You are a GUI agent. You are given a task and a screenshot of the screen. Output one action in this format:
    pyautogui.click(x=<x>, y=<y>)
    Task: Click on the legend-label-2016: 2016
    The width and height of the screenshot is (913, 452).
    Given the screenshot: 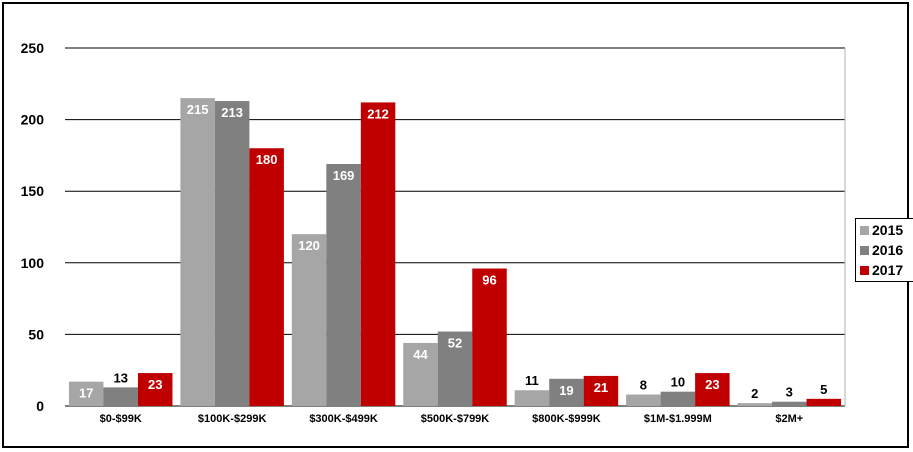 What is the action you would take?
    pyautogui.click(x=888, y=250)
    